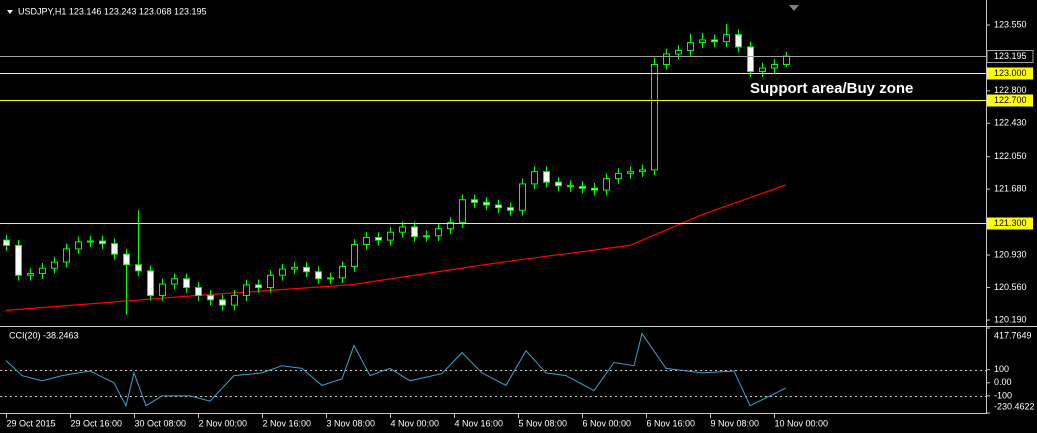 This screenshot has height=433, width=1037. Describe the element at coordinates (479, 423) in the screenshot. I see `x-tick-label: 4 Nov 16:00` at that location.